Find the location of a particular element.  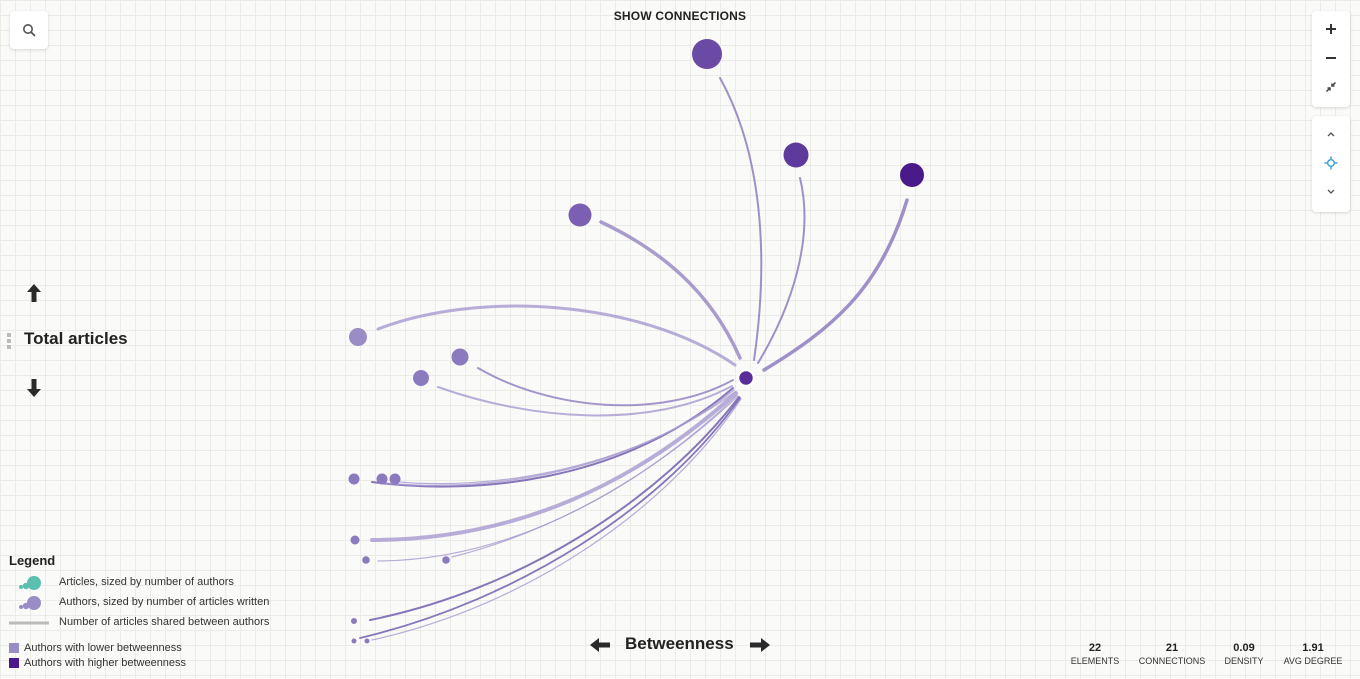

chevron-down-icon is located at coordinates (1331, 191).